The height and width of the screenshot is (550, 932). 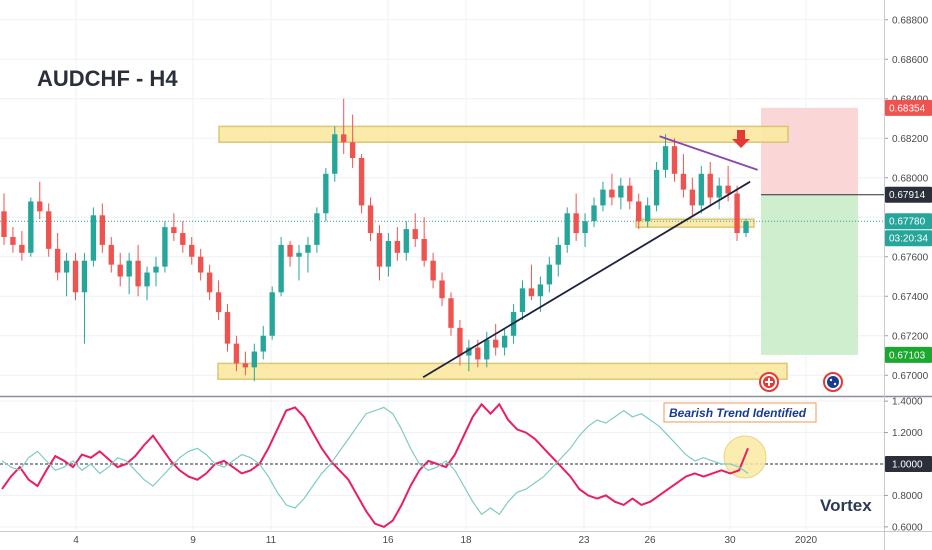 I want to click on entry-badge-label: 0.67914, so click(x=907, y=195).